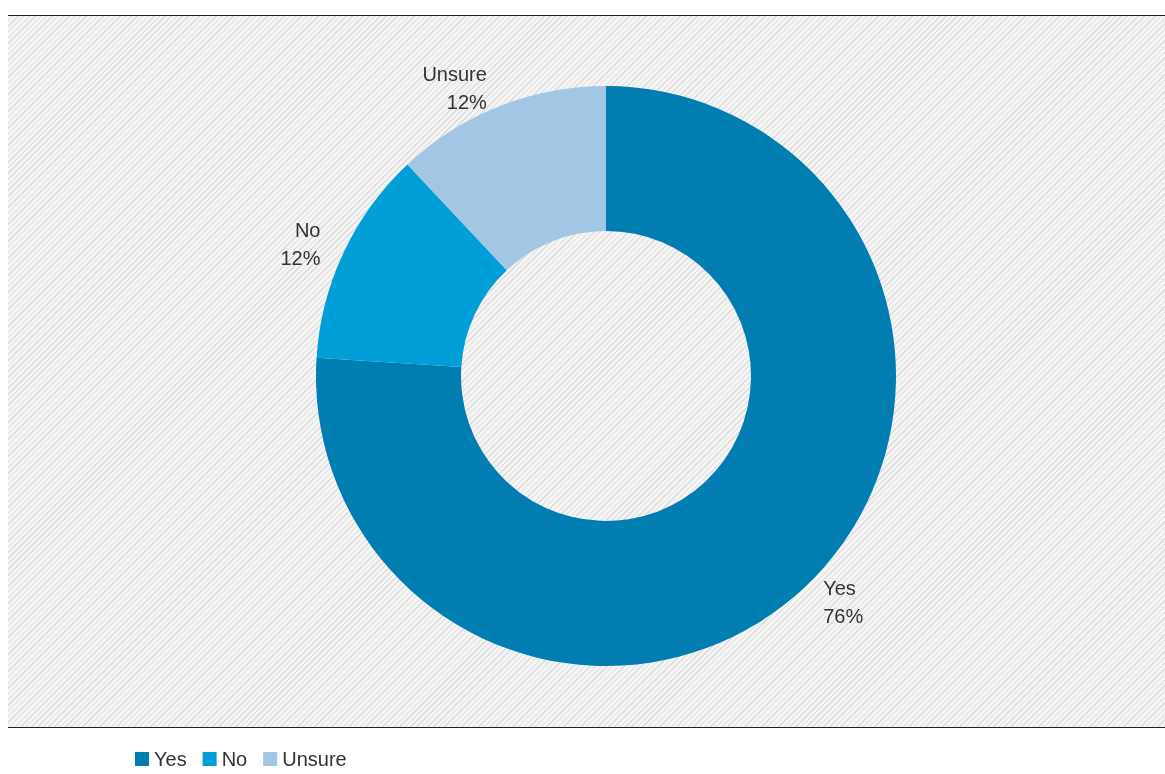 This screenshot has width=1165, height=774. Describe the element at coordinates (170, 759) in the screenshot. I see `legend-label: Yes` at that location.